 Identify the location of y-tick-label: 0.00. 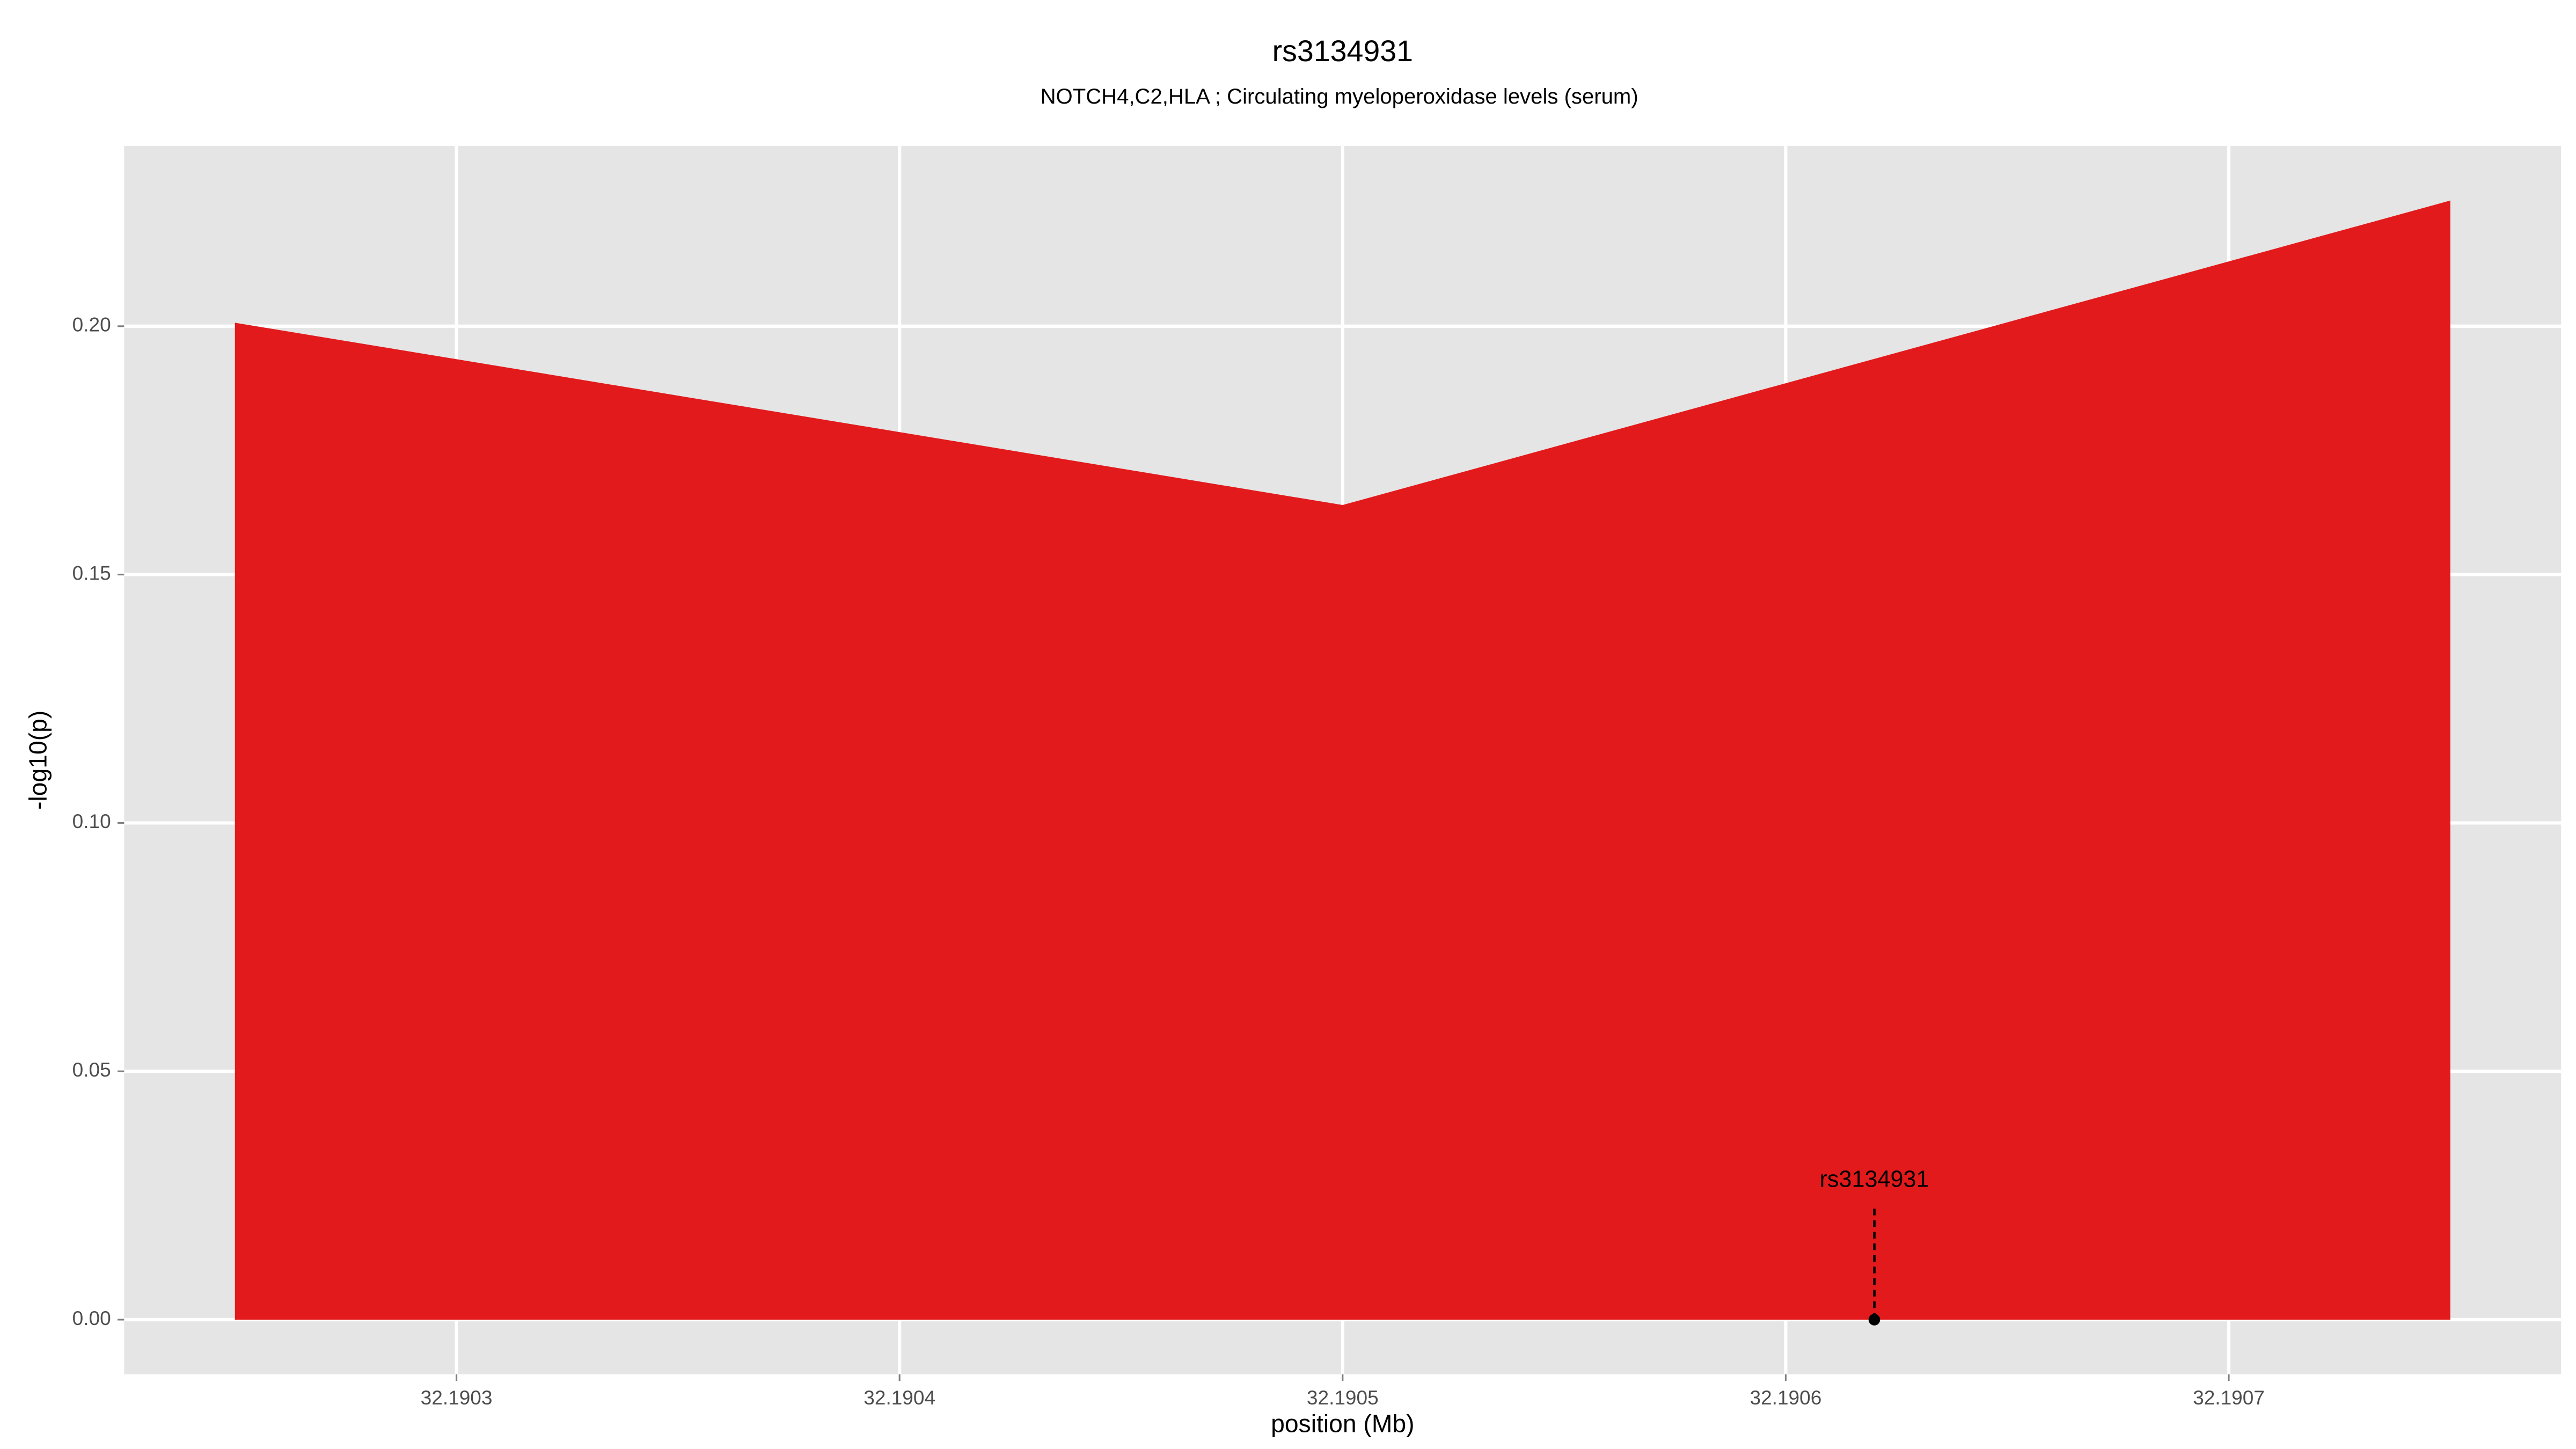
(91, 1318).